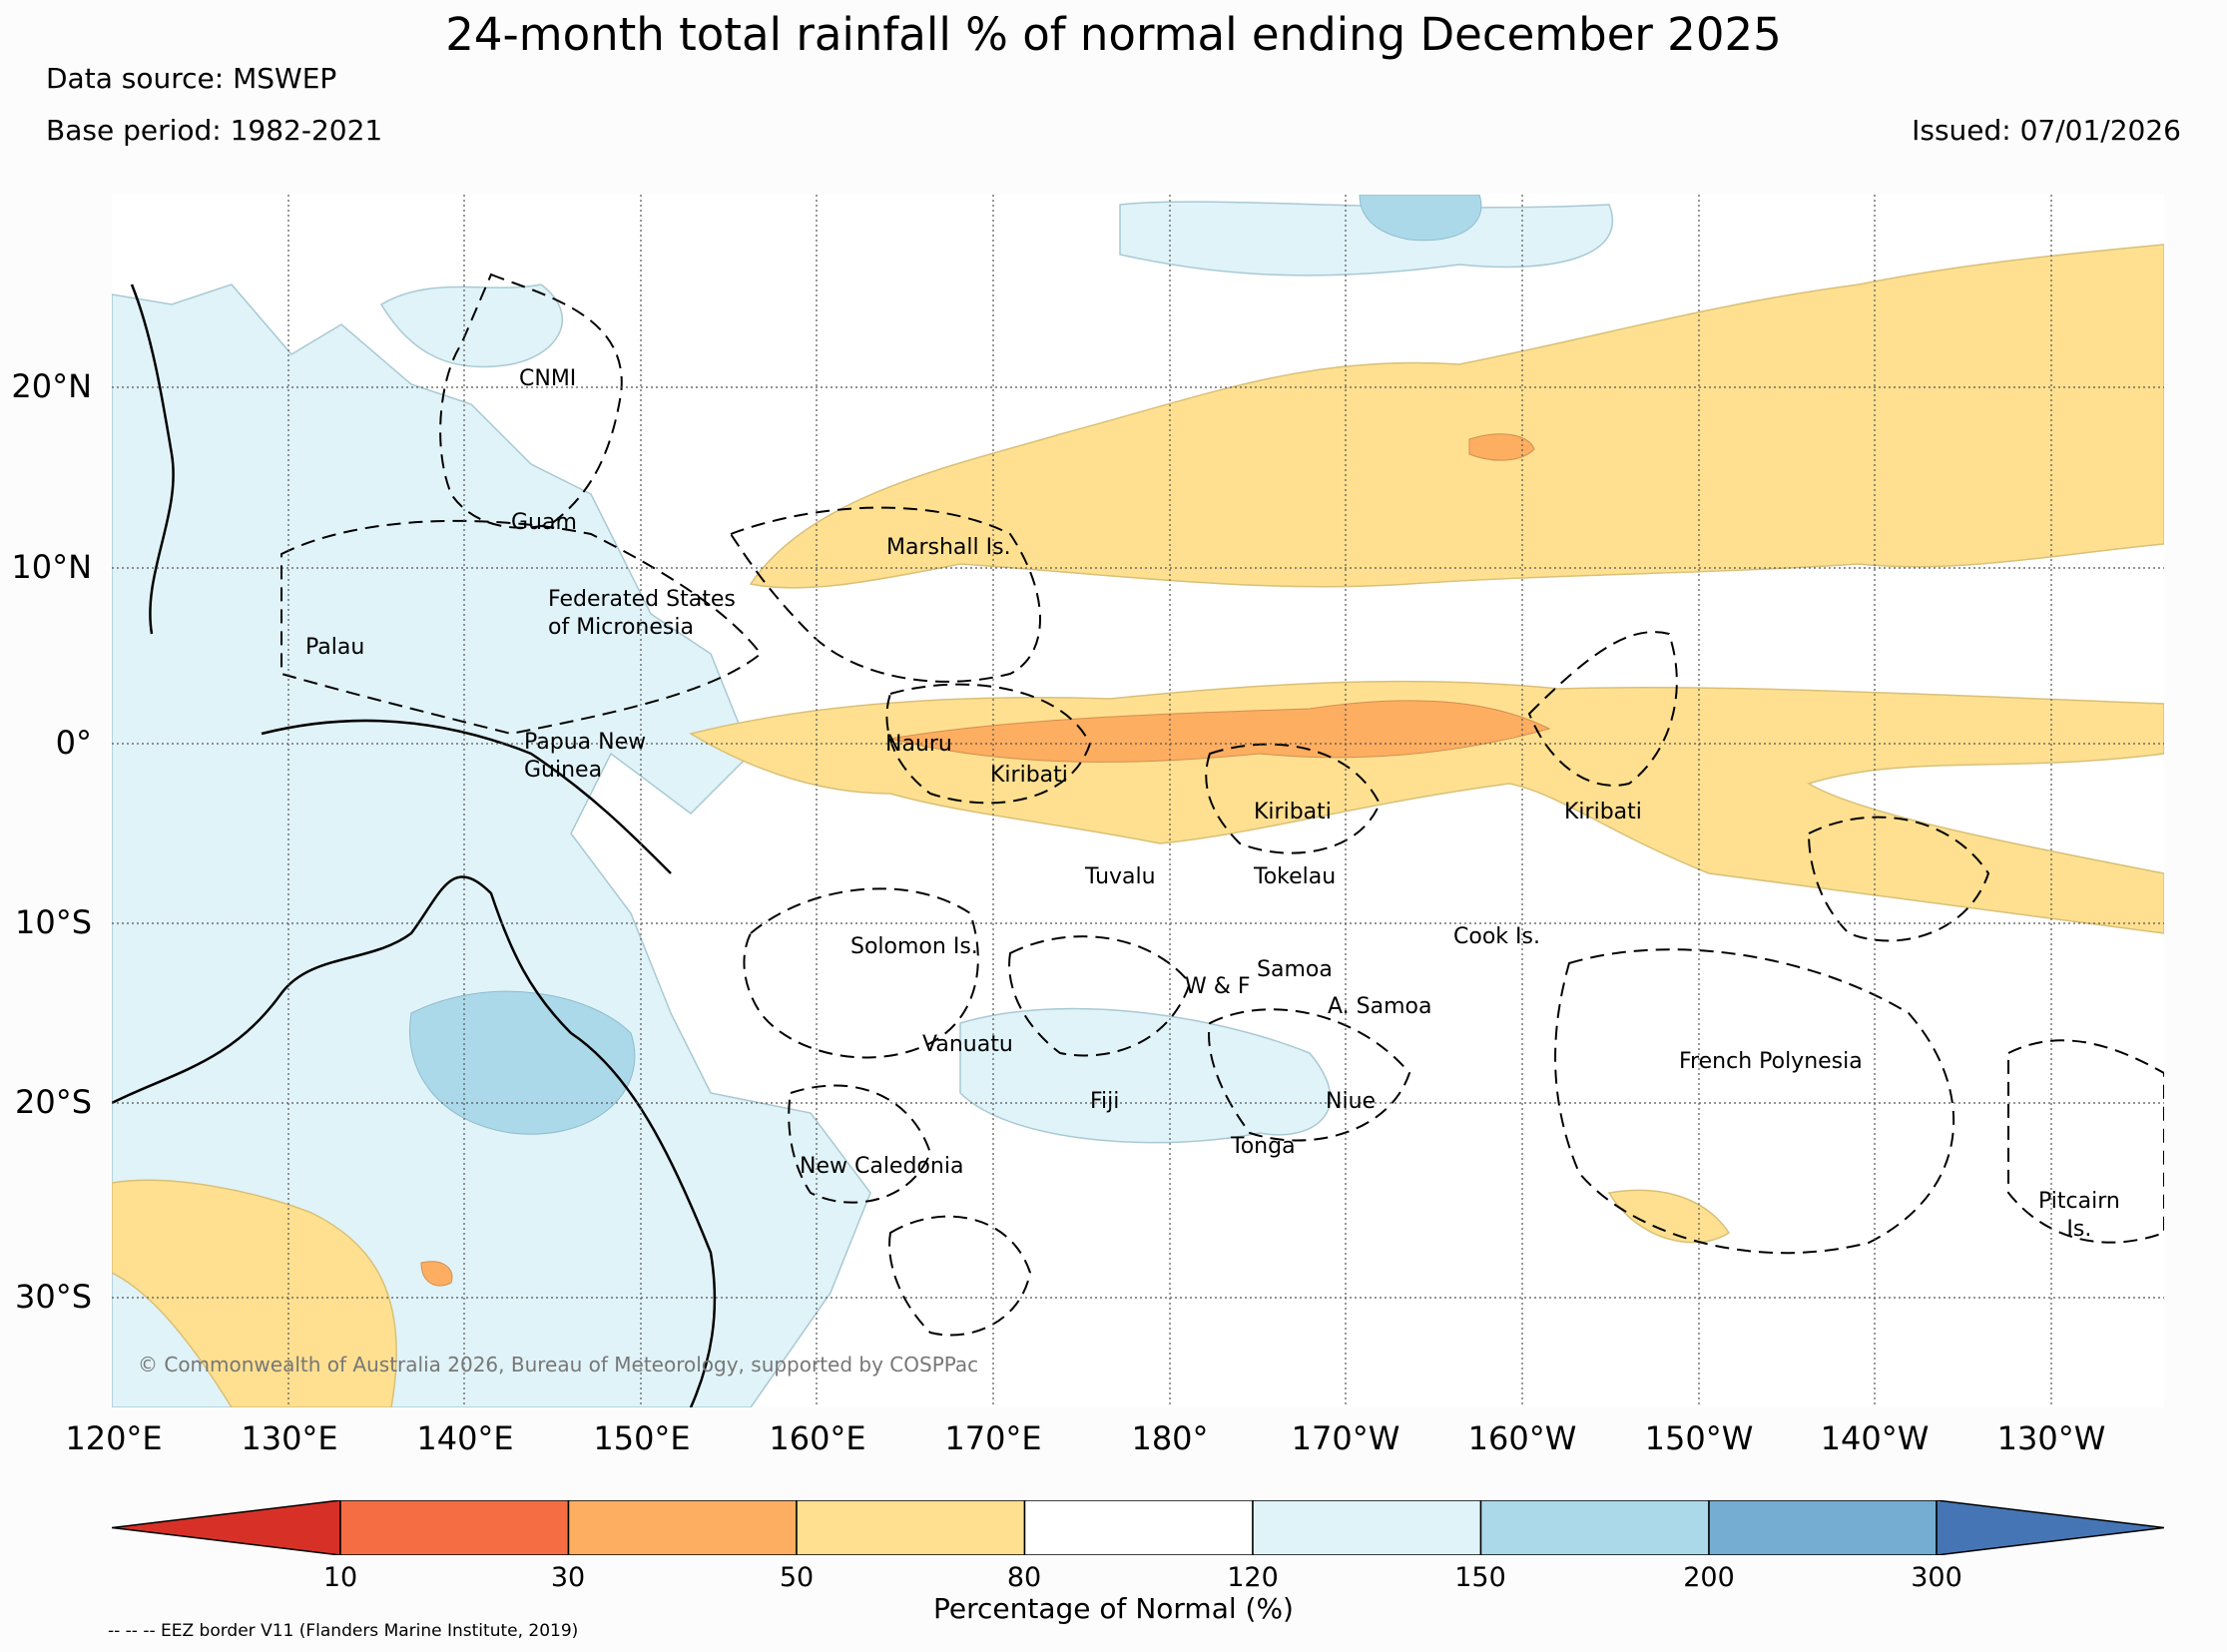  Describe the element at coordinates (335, 647) in the screenshot. I see `region-label-palau: Palau` at that location.